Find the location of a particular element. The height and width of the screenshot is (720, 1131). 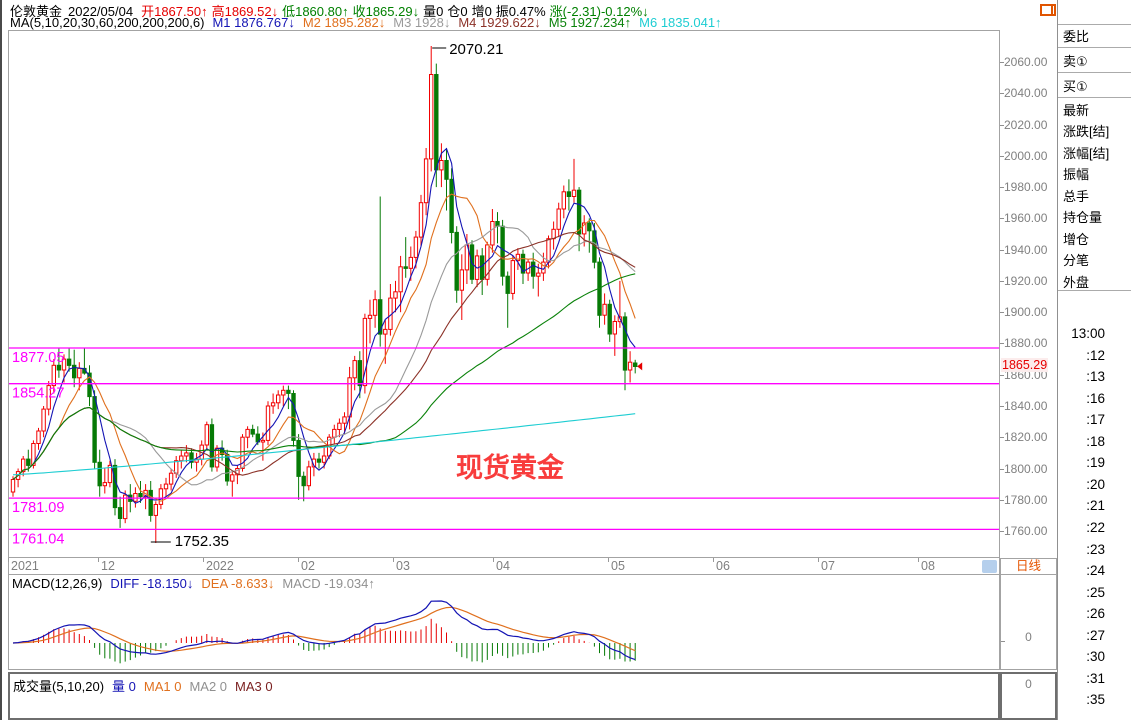

time-tick-label: 2022 is located at coordinates (220, 566).